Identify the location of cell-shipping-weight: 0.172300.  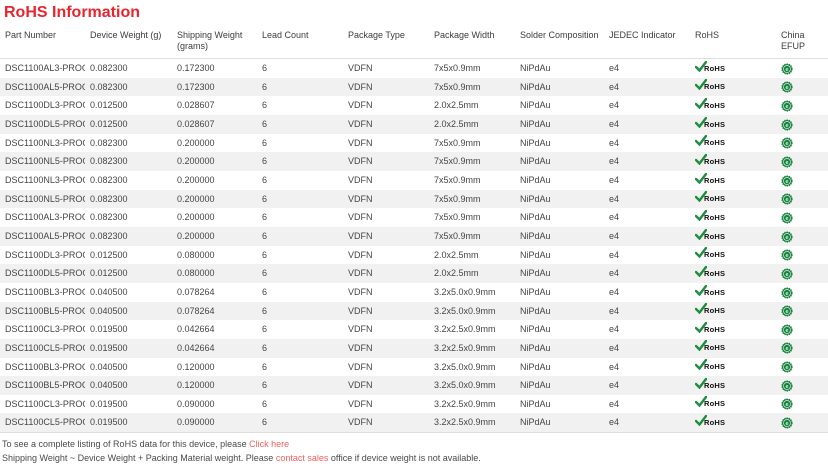
(196, 68).